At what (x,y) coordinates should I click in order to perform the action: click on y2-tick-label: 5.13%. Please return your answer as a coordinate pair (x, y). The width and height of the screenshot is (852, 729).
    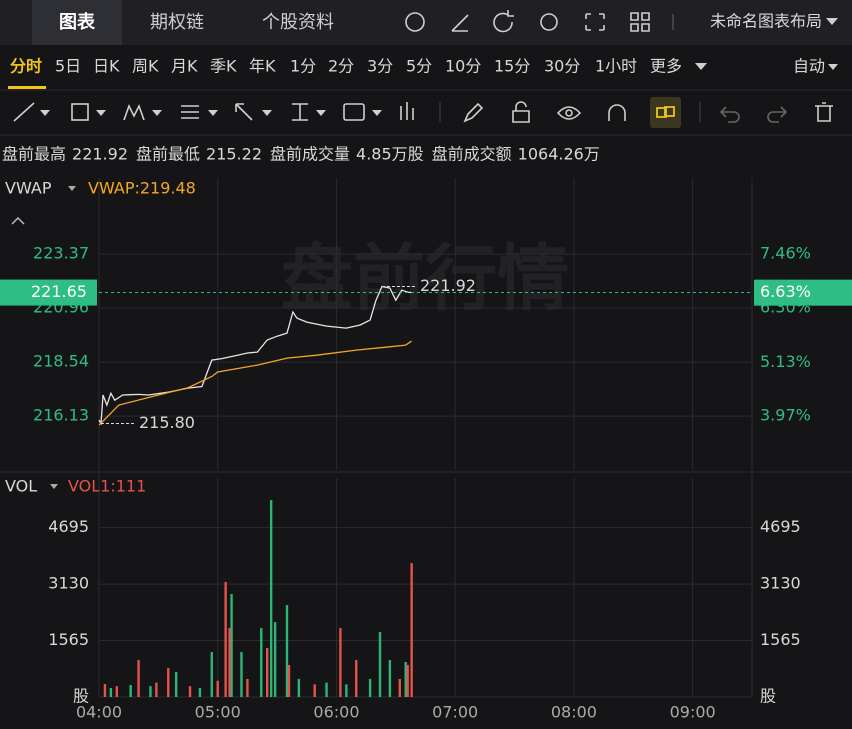
    Looking at the image, I should click on (785, 361).